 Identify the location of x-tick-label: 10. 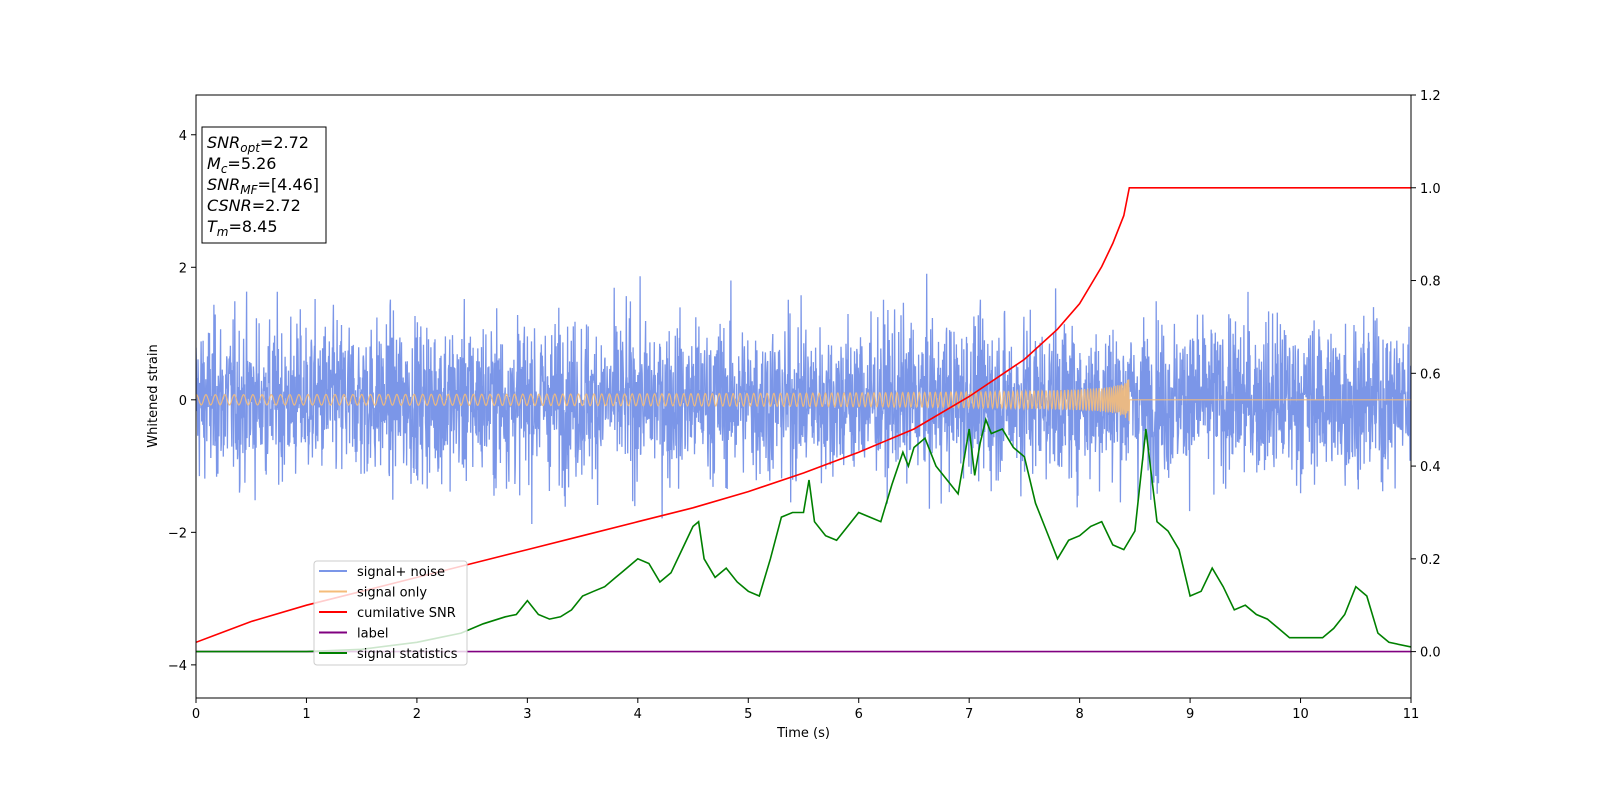
(1300, 714).